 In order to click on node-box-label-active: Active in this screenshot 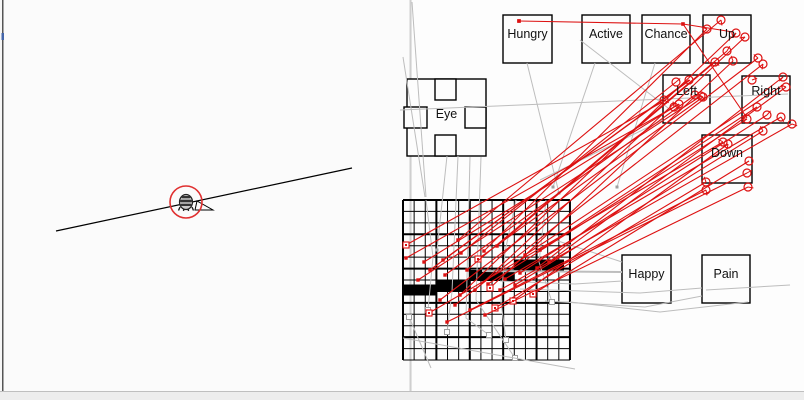, I will do `click(606, 34)`.